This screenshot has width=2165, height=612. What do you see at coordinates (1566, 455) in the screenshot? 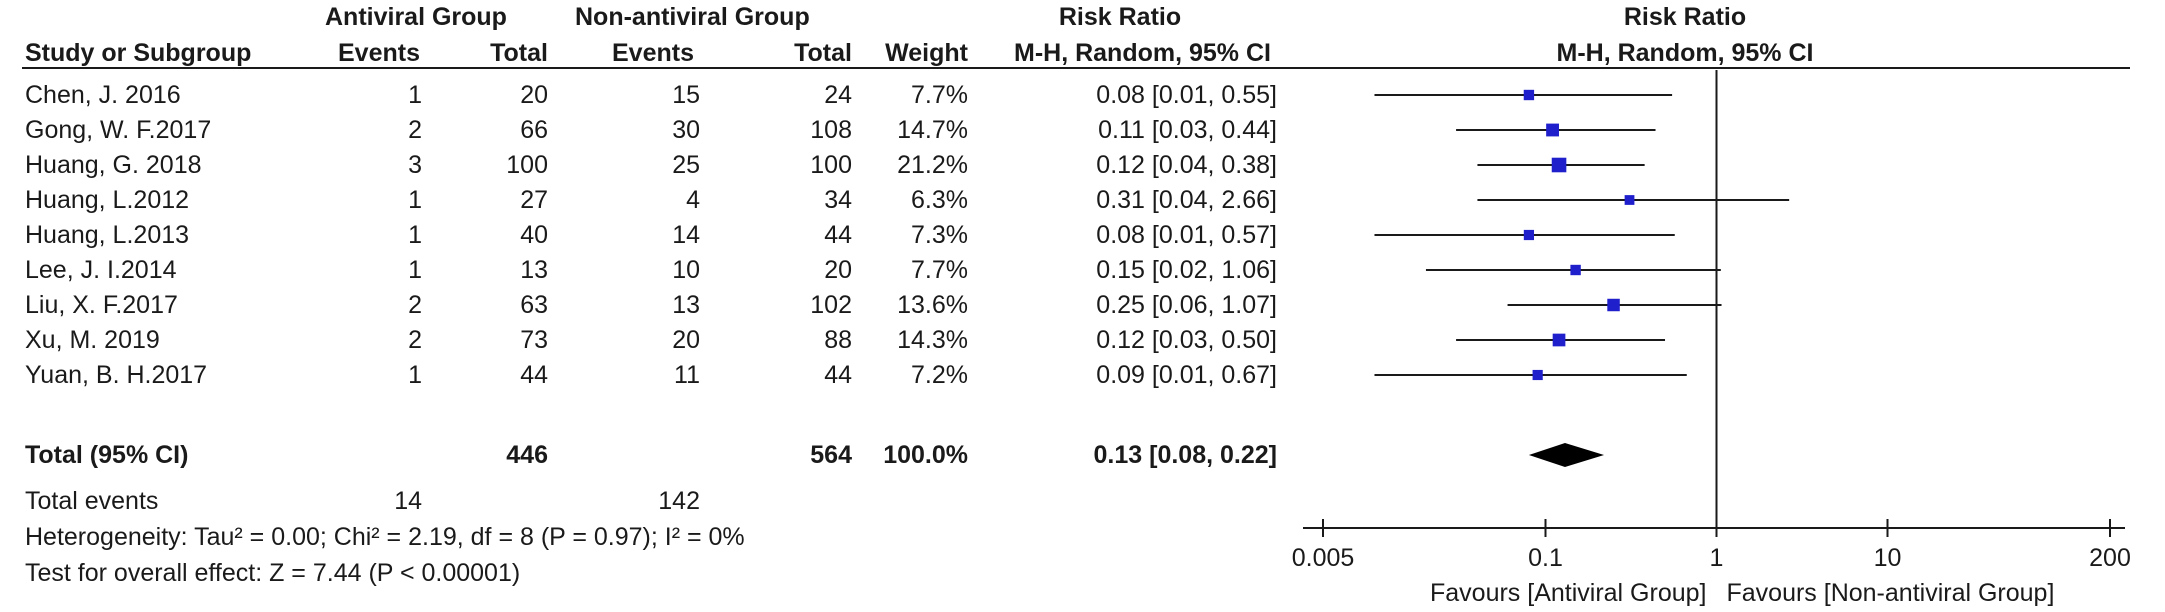
I see `pooled-diamond` at bounding box center [1566, 455].